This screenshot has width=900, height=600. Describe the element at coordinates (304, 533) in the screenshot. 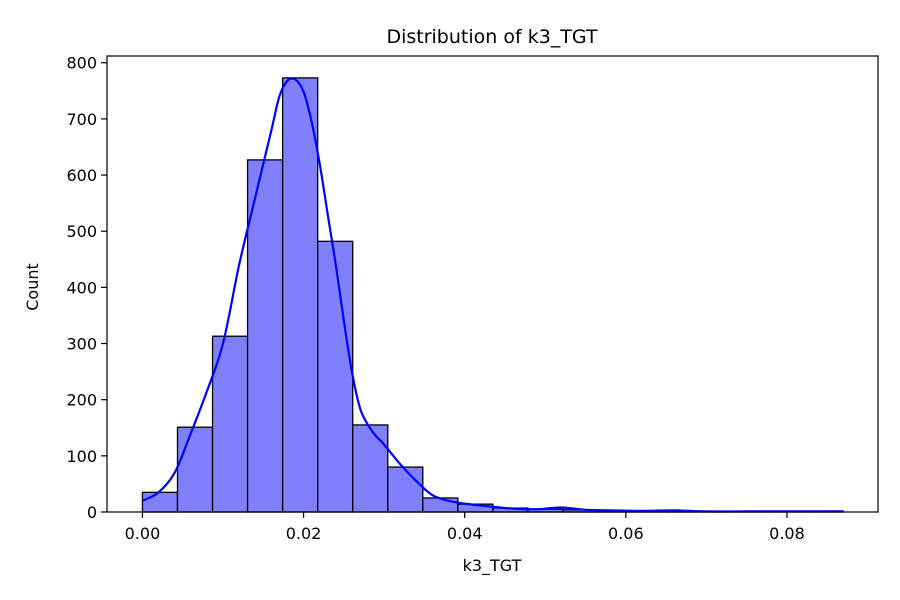

I see `x-tick-label: 0.02` at that location.